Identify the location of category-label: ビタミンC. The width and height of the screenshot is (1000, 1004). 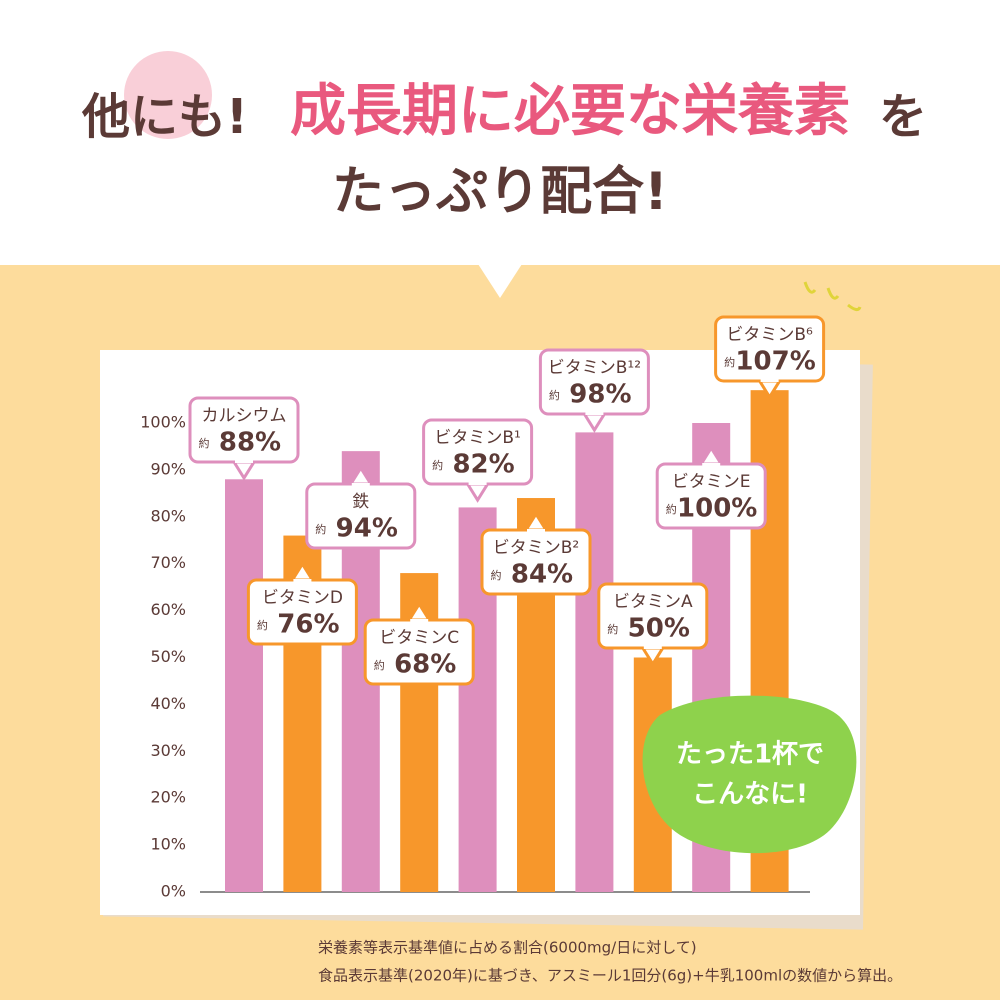
(419, 638).